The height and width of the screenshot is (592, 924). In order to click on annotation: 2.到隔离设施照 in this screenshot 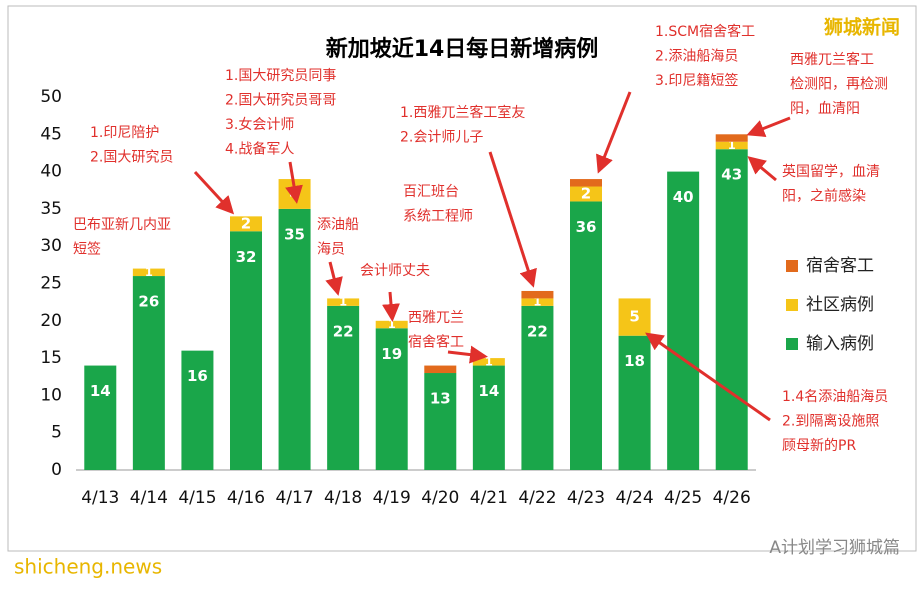, I will do `click(830, 421)`.